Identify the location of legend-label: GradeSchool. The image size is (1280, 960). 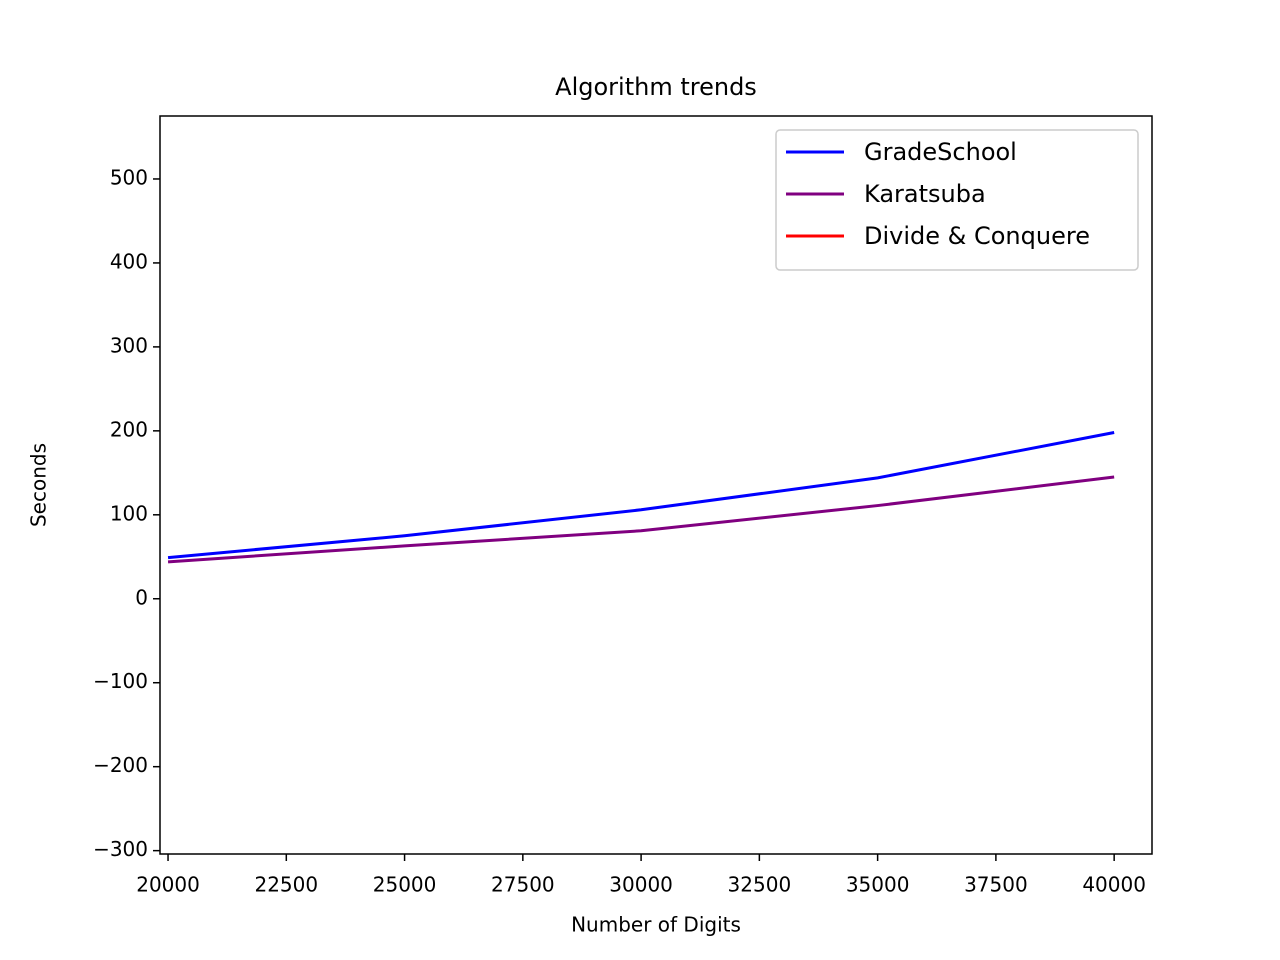
(940, 152).